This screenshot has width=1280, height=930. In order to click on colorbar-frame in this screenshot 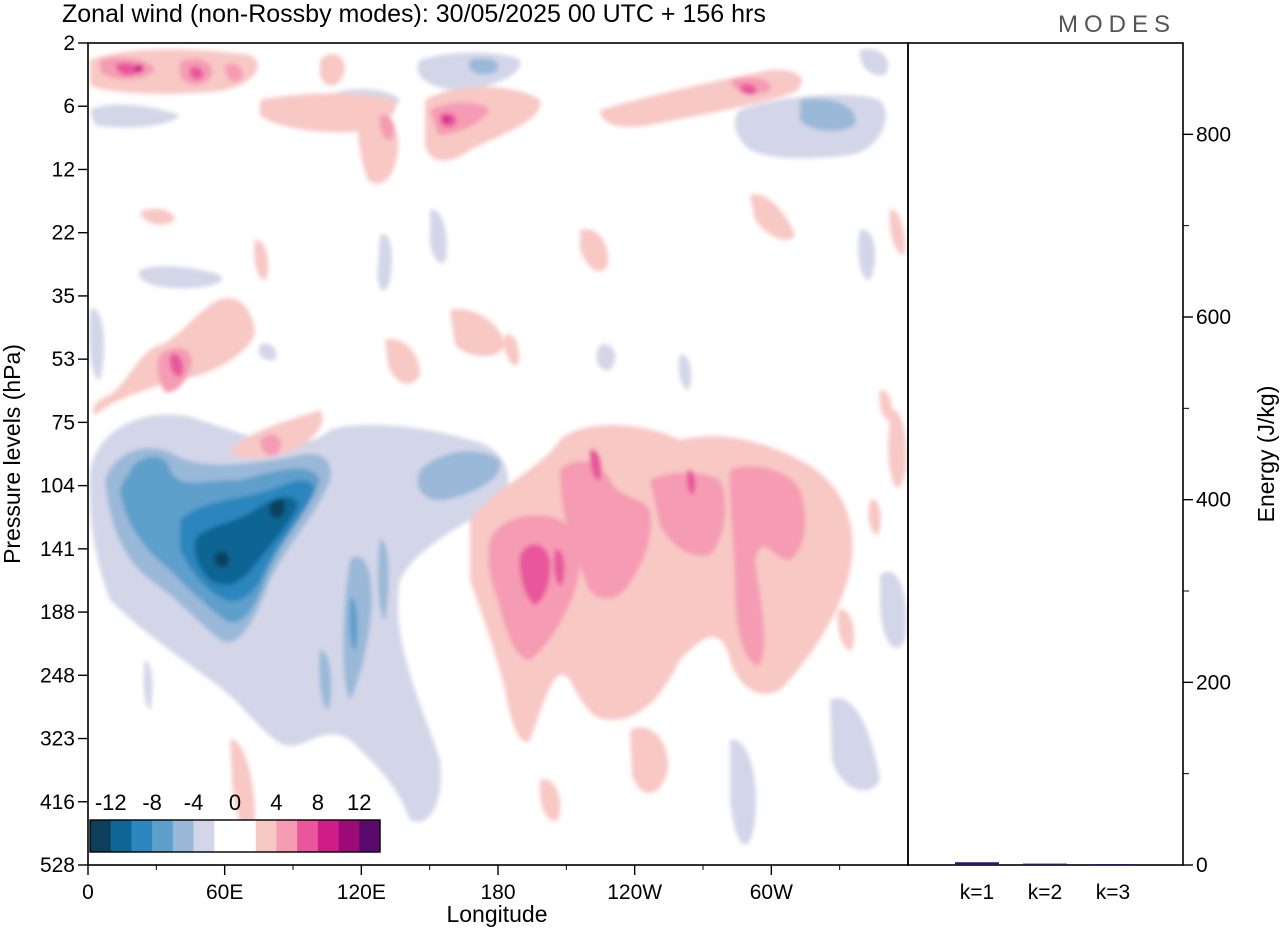, I will do `click(235, 836)`.